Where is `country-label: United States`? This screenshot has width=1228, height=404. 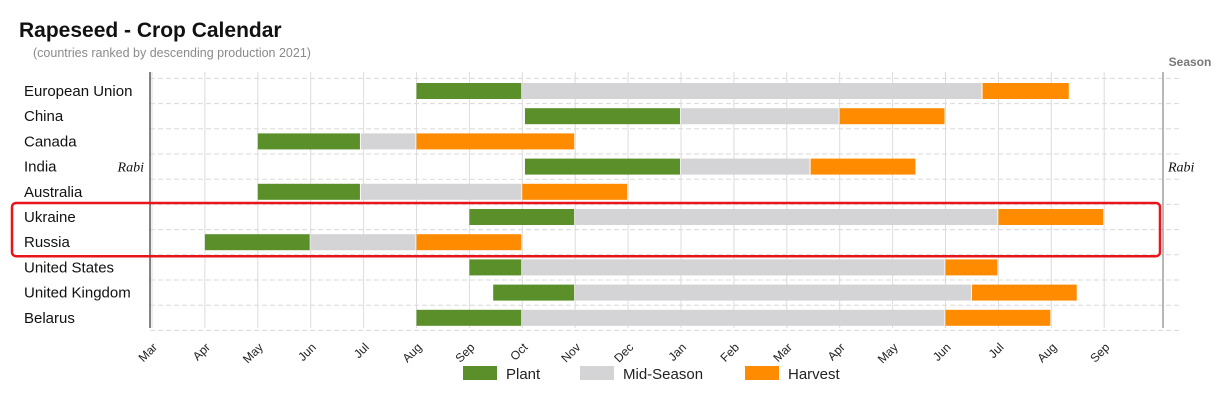 country-label: United States is located at coordinates (69, 267).